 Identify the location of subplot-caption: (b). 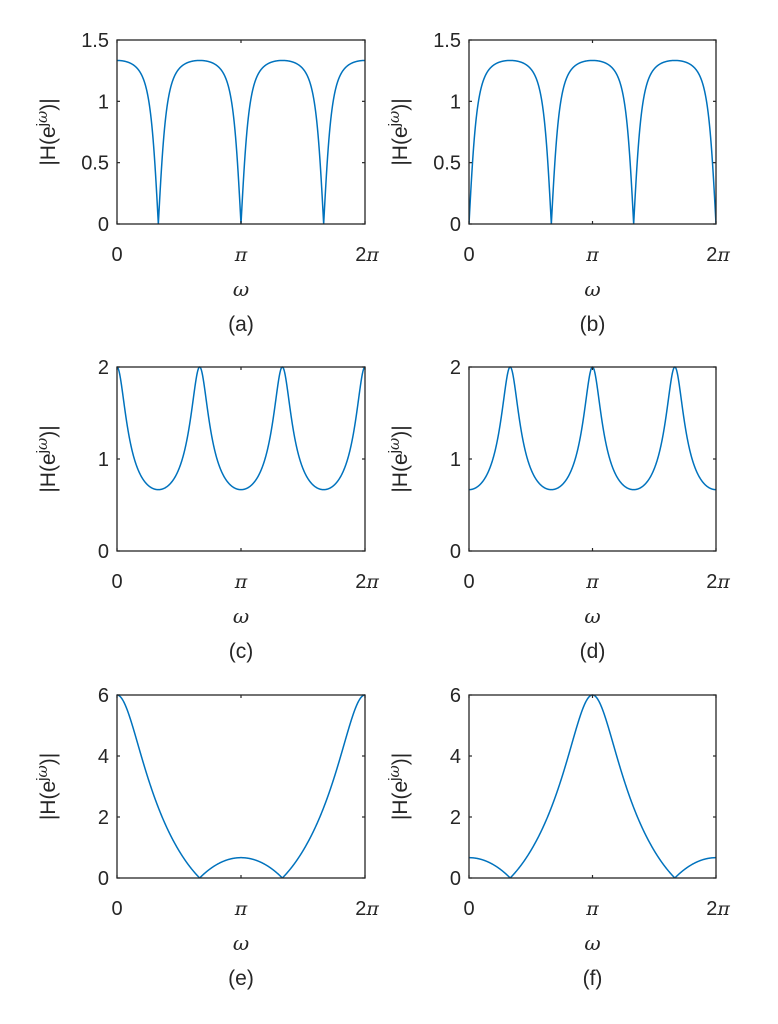
(593, 324).